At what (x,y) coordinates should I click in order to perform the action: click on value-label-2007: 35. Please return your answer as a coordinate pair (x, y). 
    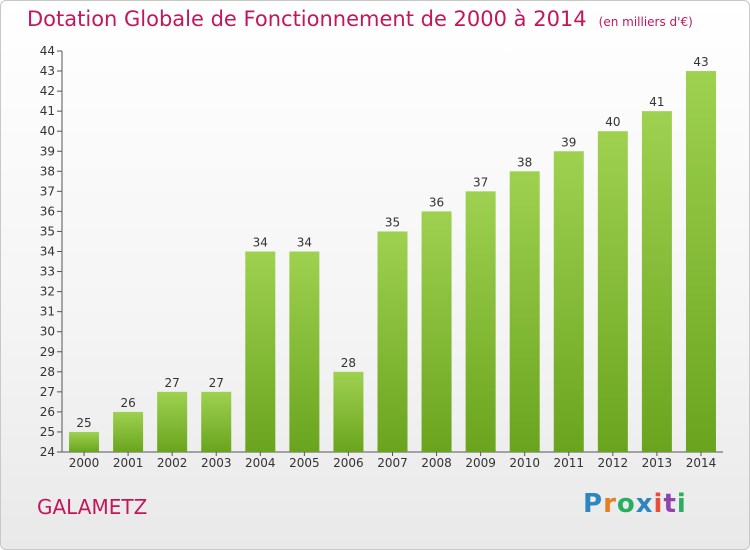
    Looking at the image, I should click on (392, 222).